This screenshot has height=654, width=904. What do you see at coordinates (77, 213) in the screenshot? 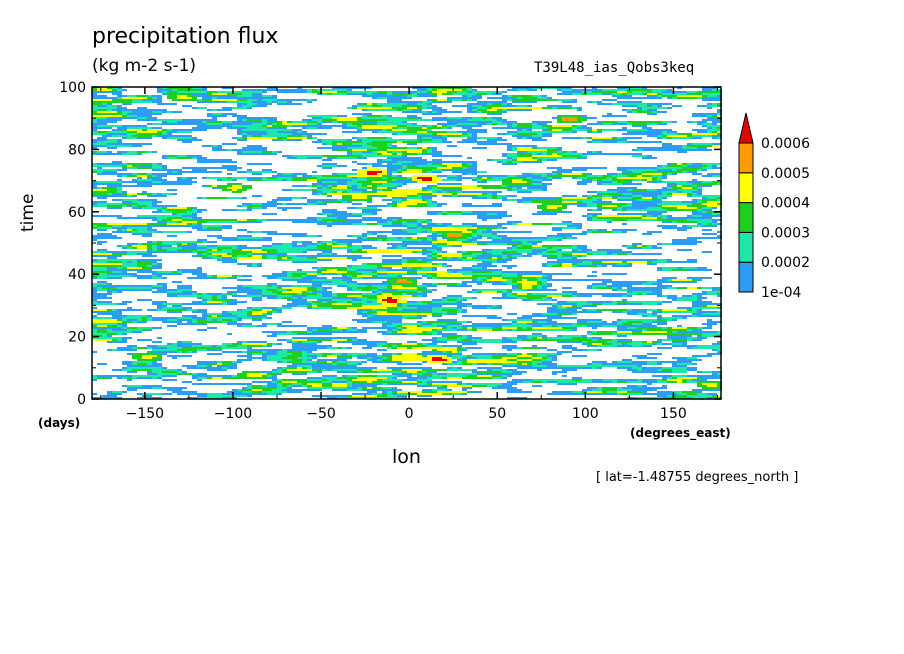
I see `y-tick-label: 60` at bounding box center [77, 213].